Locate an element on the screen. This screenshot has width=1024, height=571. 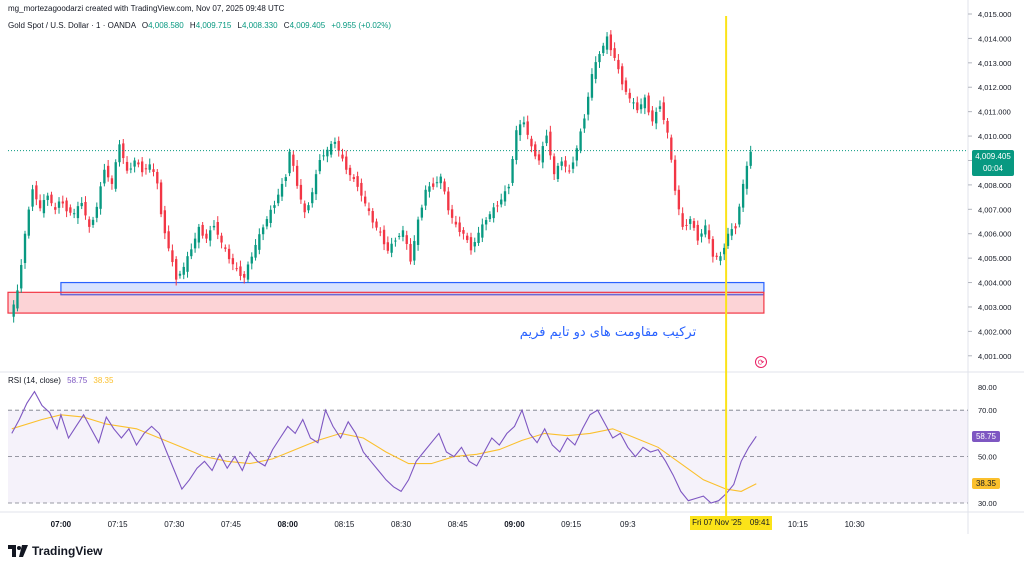
time-tick-label: 08:45 is located at coordinates (458, 524).